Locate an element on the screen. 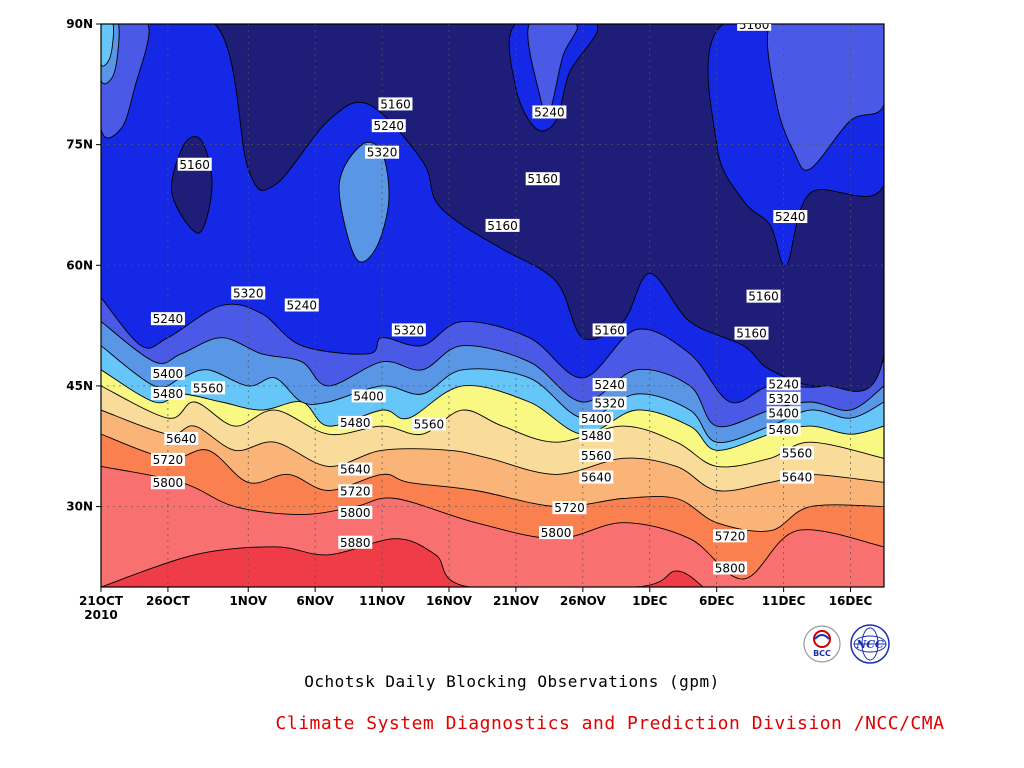  y-tick-label: 45N is located at coordinates (79, 386).